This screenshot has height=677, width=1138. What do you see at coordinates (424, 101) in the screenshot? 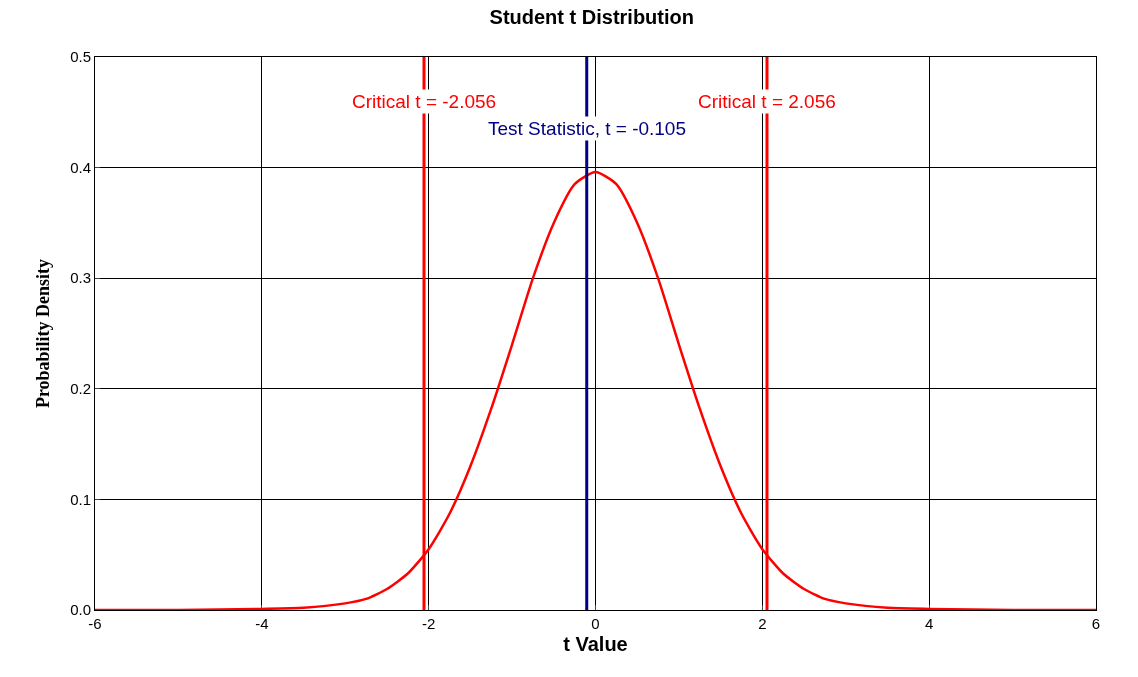
I see `ref-line-label: Critical t = -2.056` at bounding box center [424, 101].